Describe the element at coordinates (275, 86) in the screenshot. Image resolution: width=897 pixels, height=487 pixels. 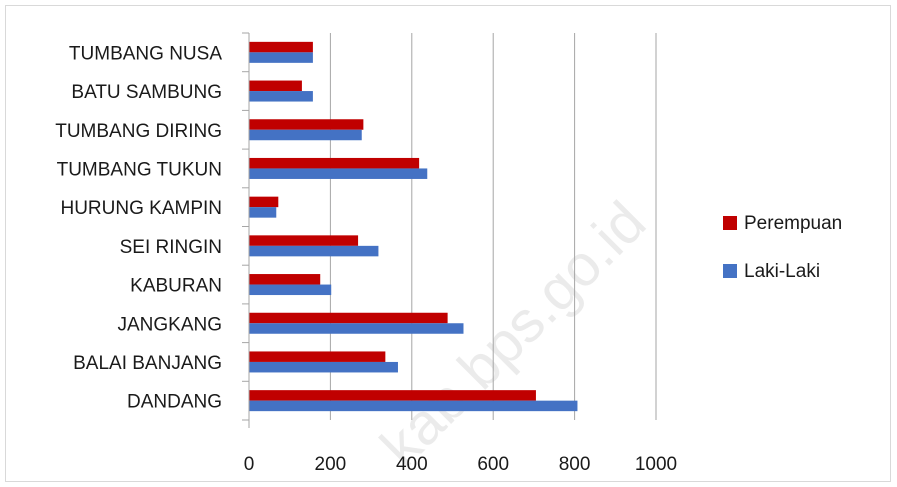
I see `bar-perempuan-batu-sambung` at that location.